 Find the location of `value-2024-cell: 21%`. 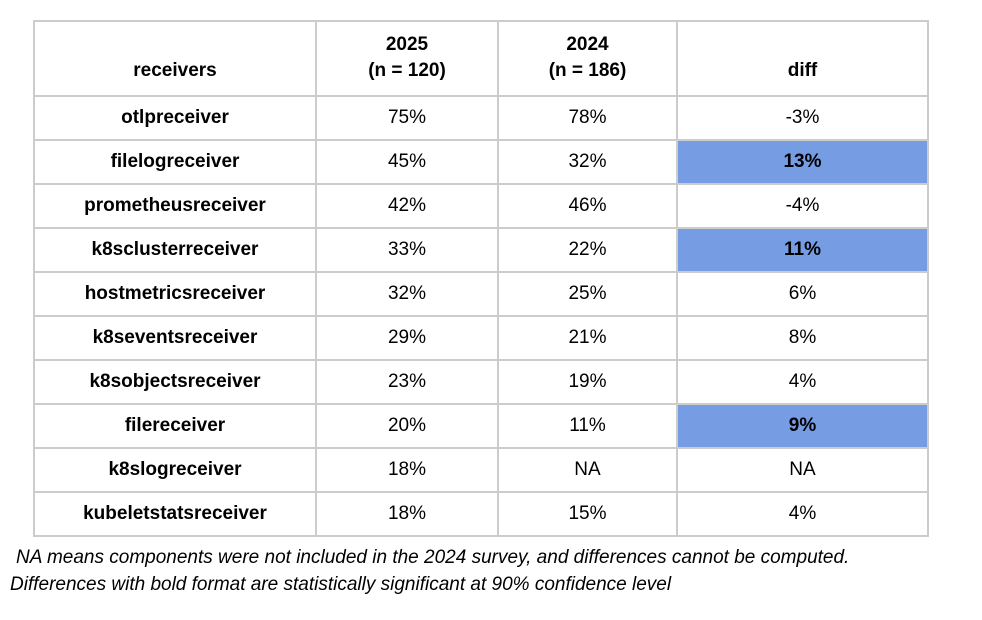

value-2024-cell: 21% is located at coordinates (587, 338).